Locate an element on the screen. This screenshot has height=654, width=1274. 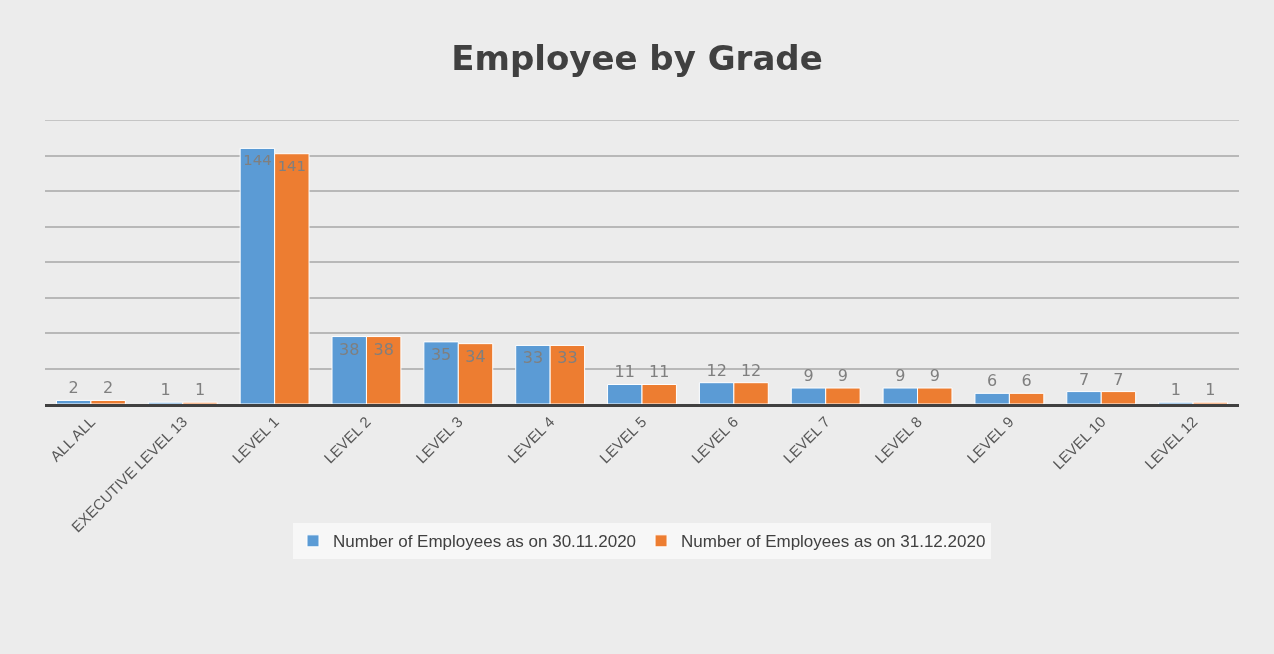
chart-title: Employee by Grade is located at coordinates (637, 57).